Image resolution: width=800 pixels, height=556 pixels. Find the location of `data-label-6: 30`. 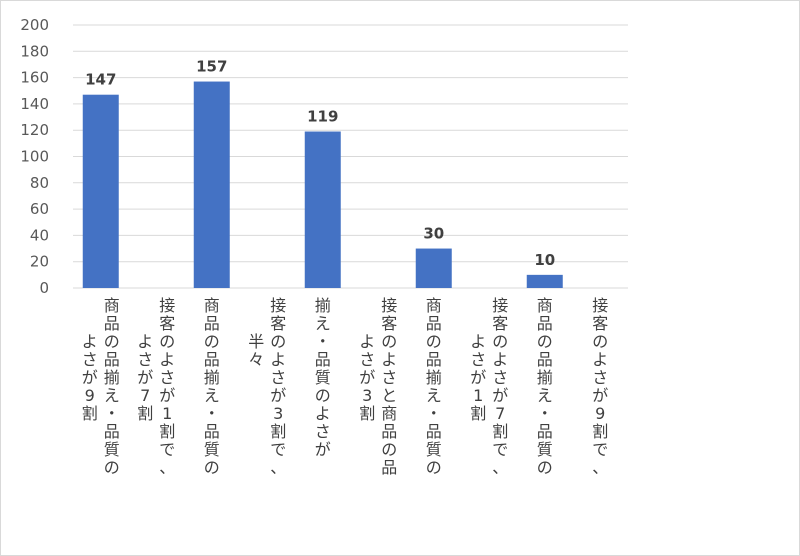

data-label-6: 30 is located at coordinates (433, 234).